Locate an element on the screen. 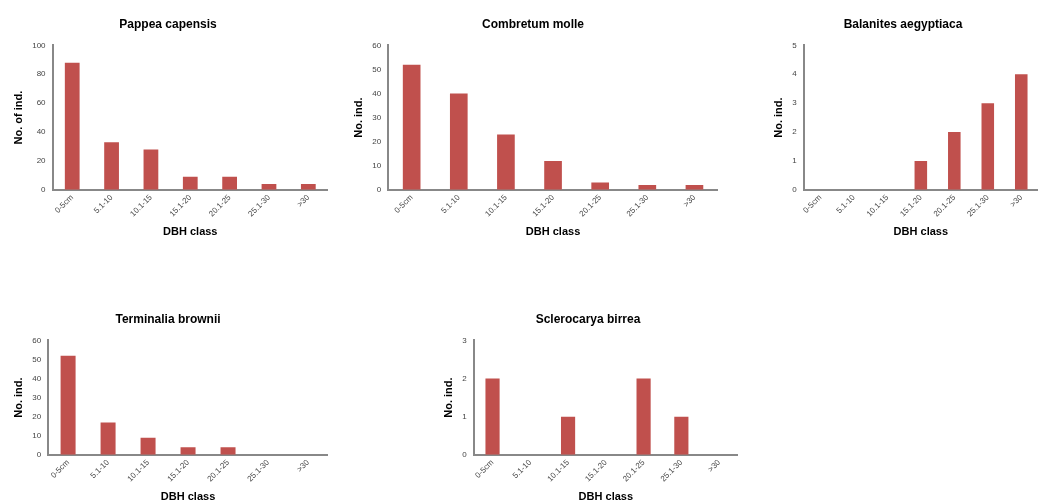 The image size is (1039, 502). y-tick-label: 80 is located at coordinates (41, 74).